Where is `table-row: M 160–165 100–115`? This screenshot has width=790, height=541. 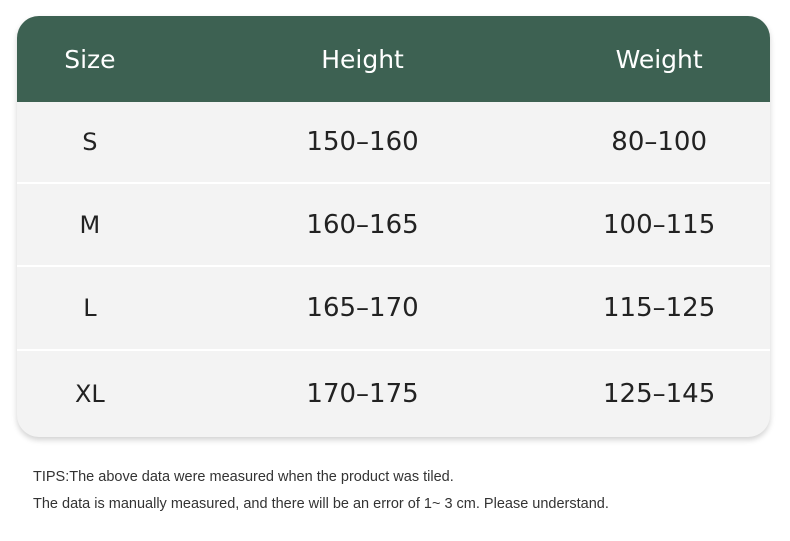
table-row: M 160–165 100–115 is located at coordinates (393, 223).